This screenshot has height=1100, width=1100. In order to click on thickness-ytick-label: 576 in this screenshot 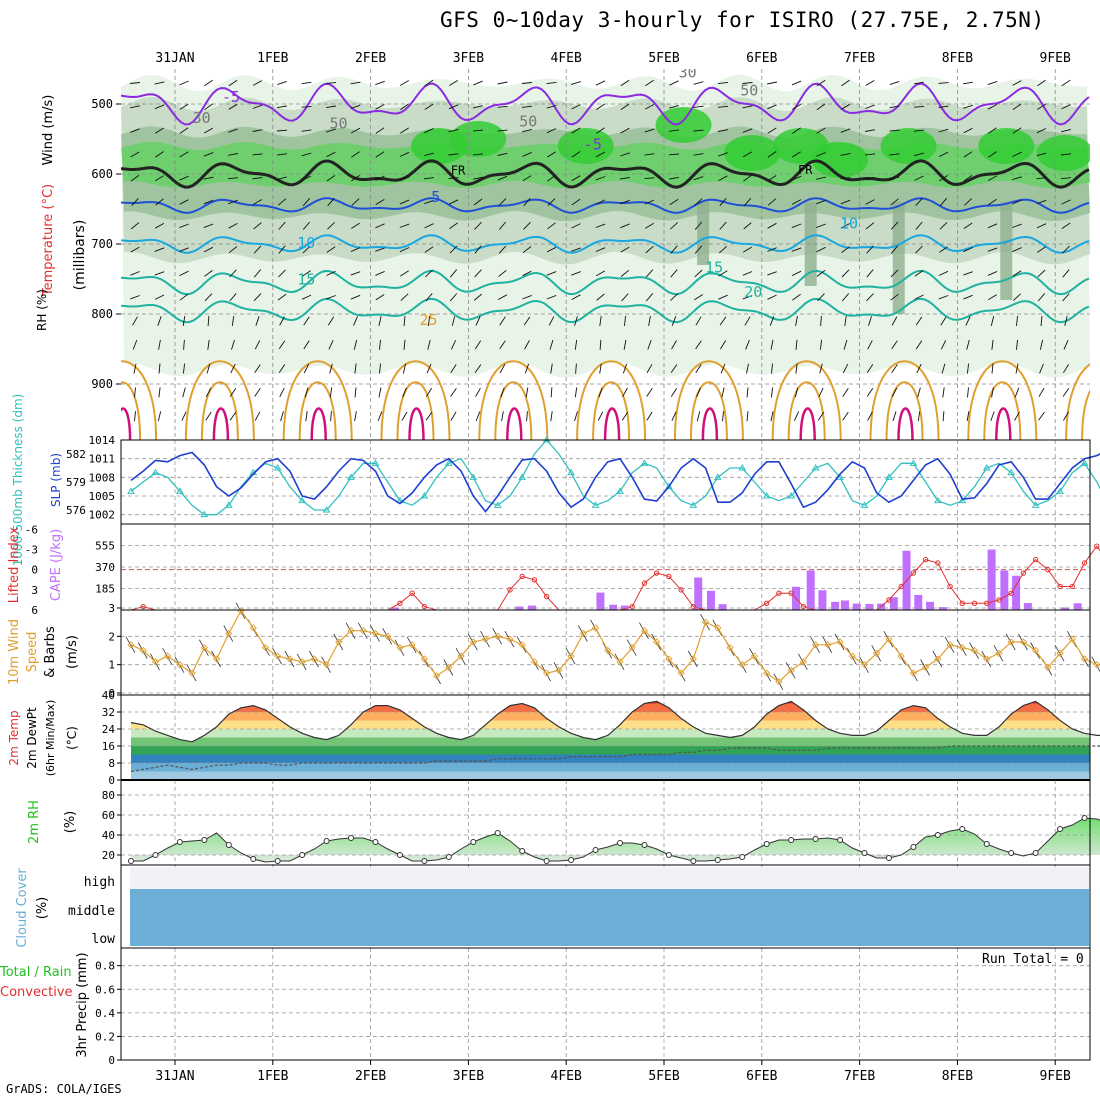, I will do `click(76, 510)`.